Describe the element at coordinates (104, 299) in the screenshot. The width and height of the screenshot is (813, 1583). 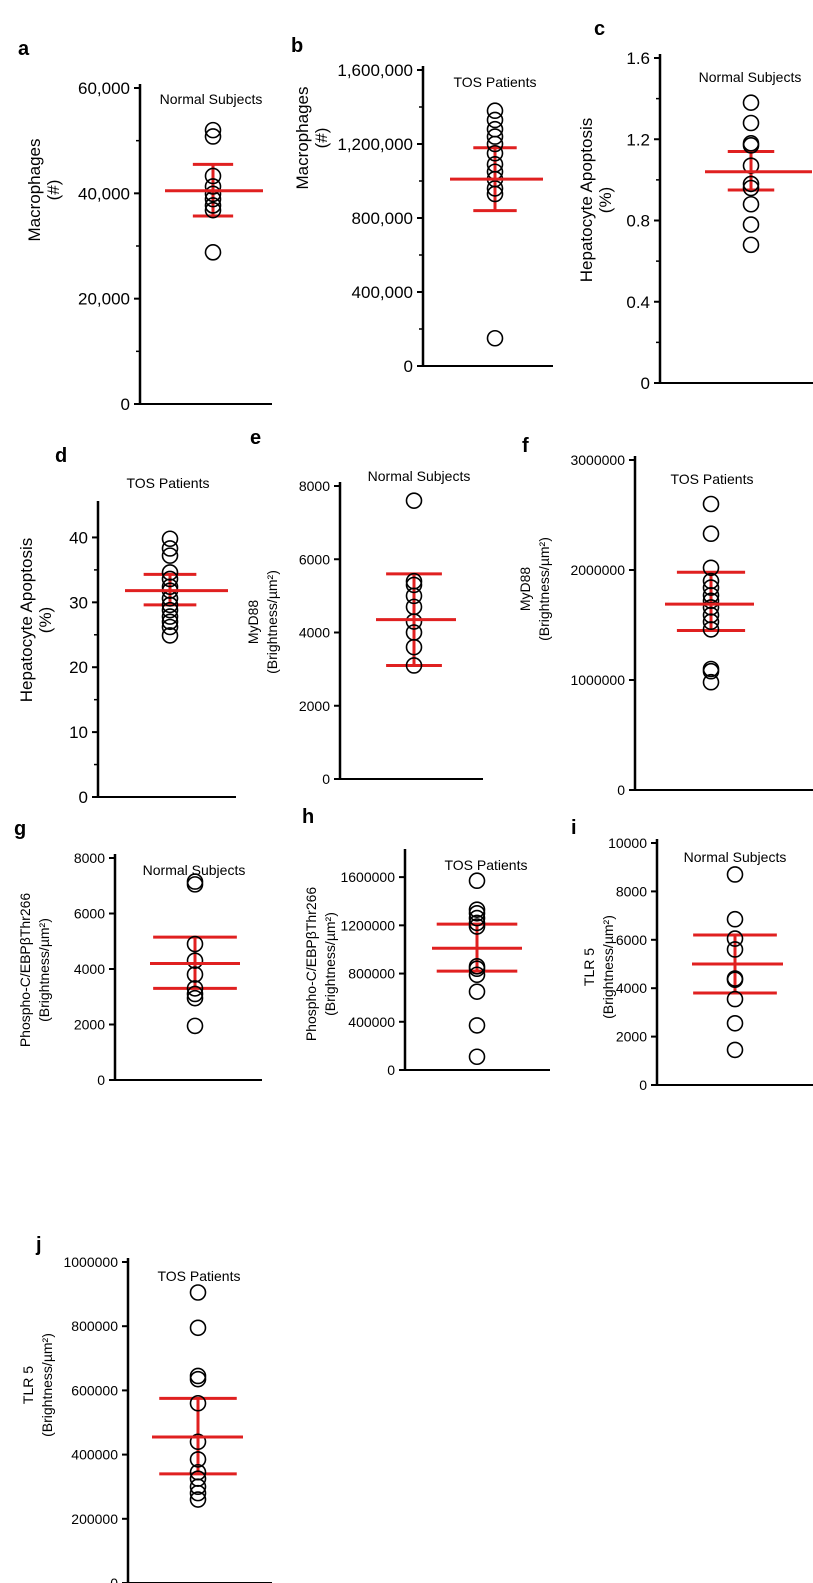
I see `y-tick-label: 20,000` at that location.